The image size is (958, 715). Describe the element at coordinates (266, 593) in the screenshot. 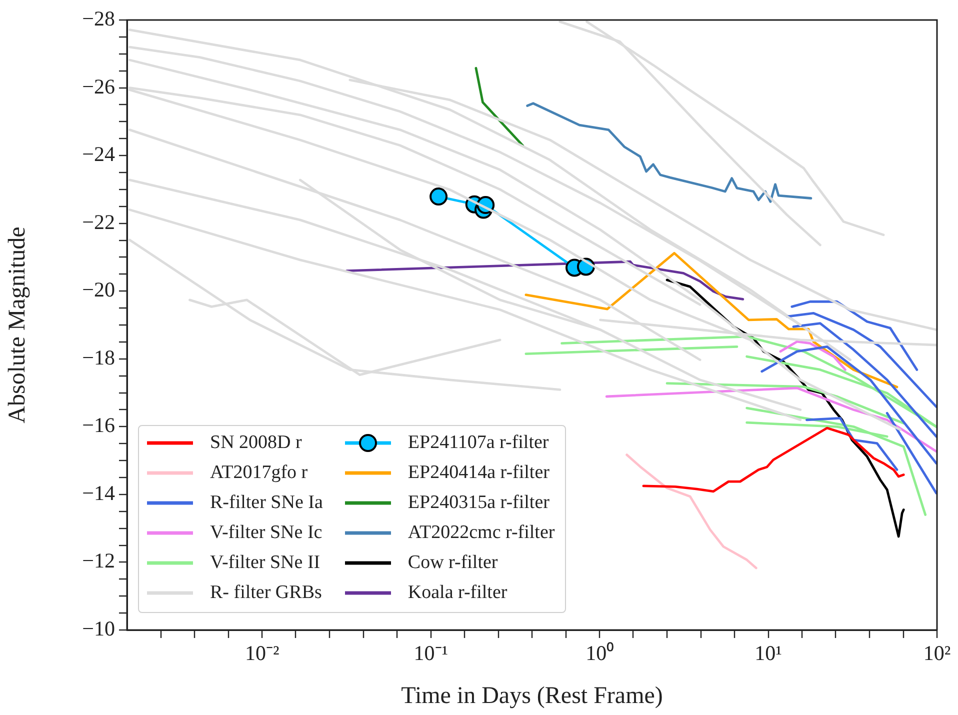

I see `legend-label: R- filter GRBs` at that location.